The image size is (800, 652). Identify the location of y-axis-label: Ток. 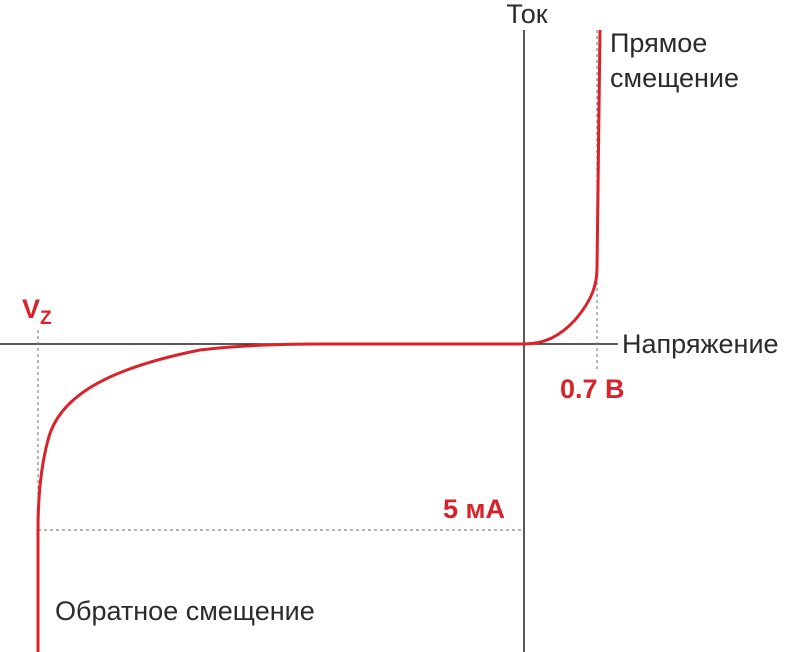
(526, 14).